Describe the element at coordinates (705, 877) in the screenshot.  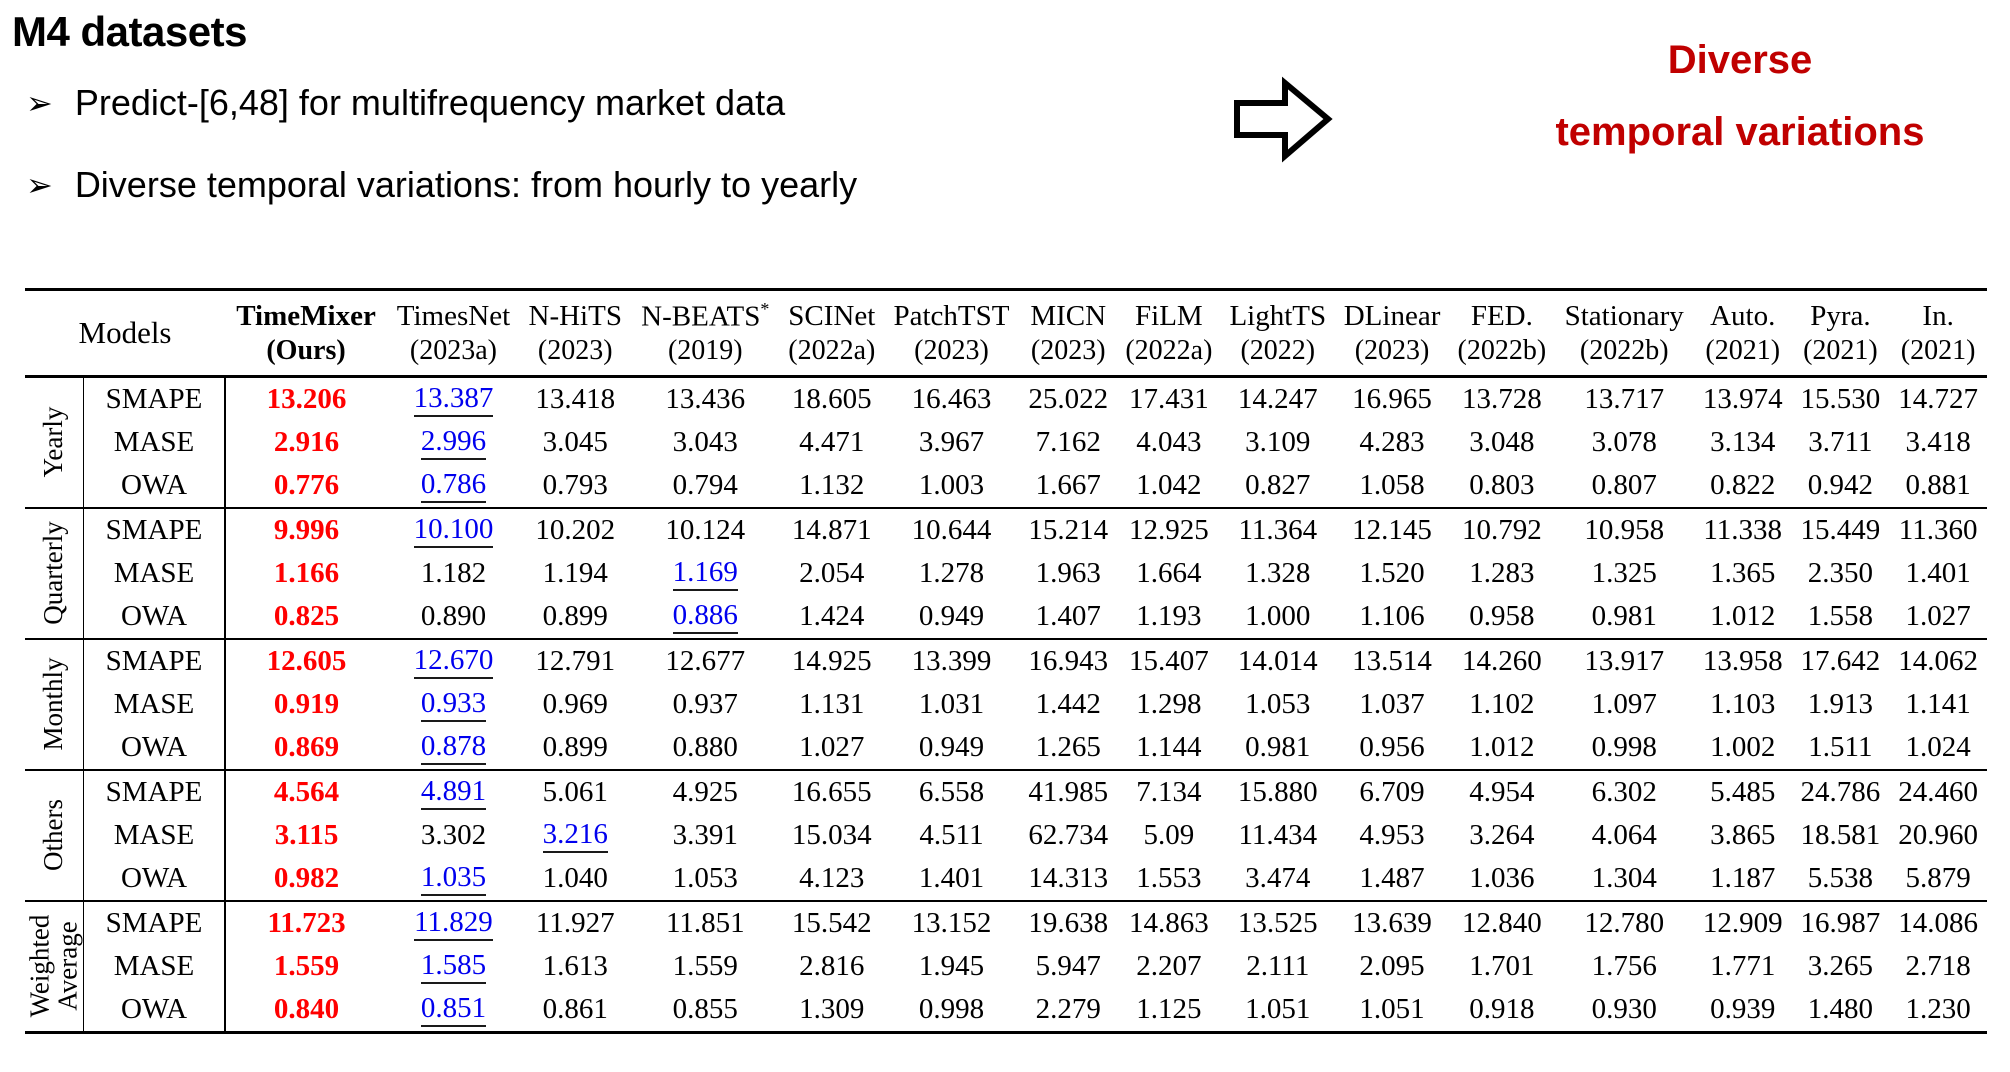
I see `metric-value-cell: 1.053` at that location.